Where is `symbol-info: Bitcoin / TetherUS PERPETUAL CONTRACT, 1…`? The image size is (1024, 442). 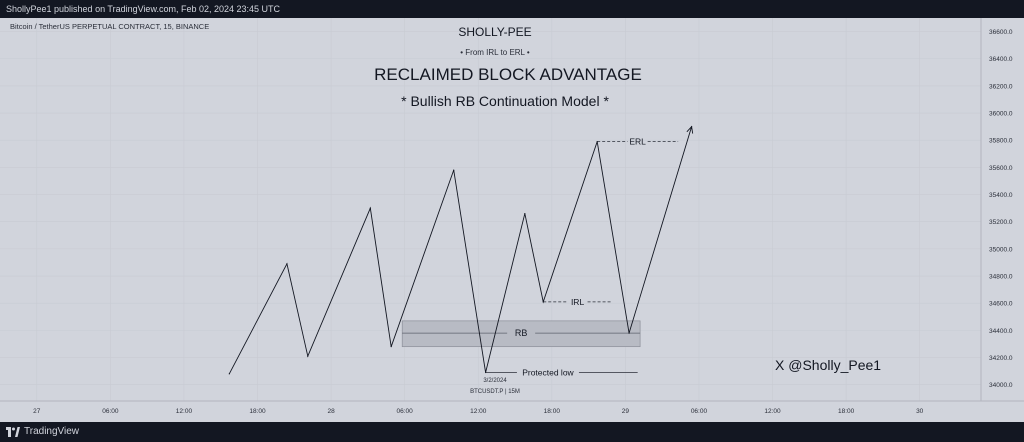 symbol-info: Bitcoin / TetherUS PERPETUAL CONTRACT, 1… is located at coordinates (109, 26).